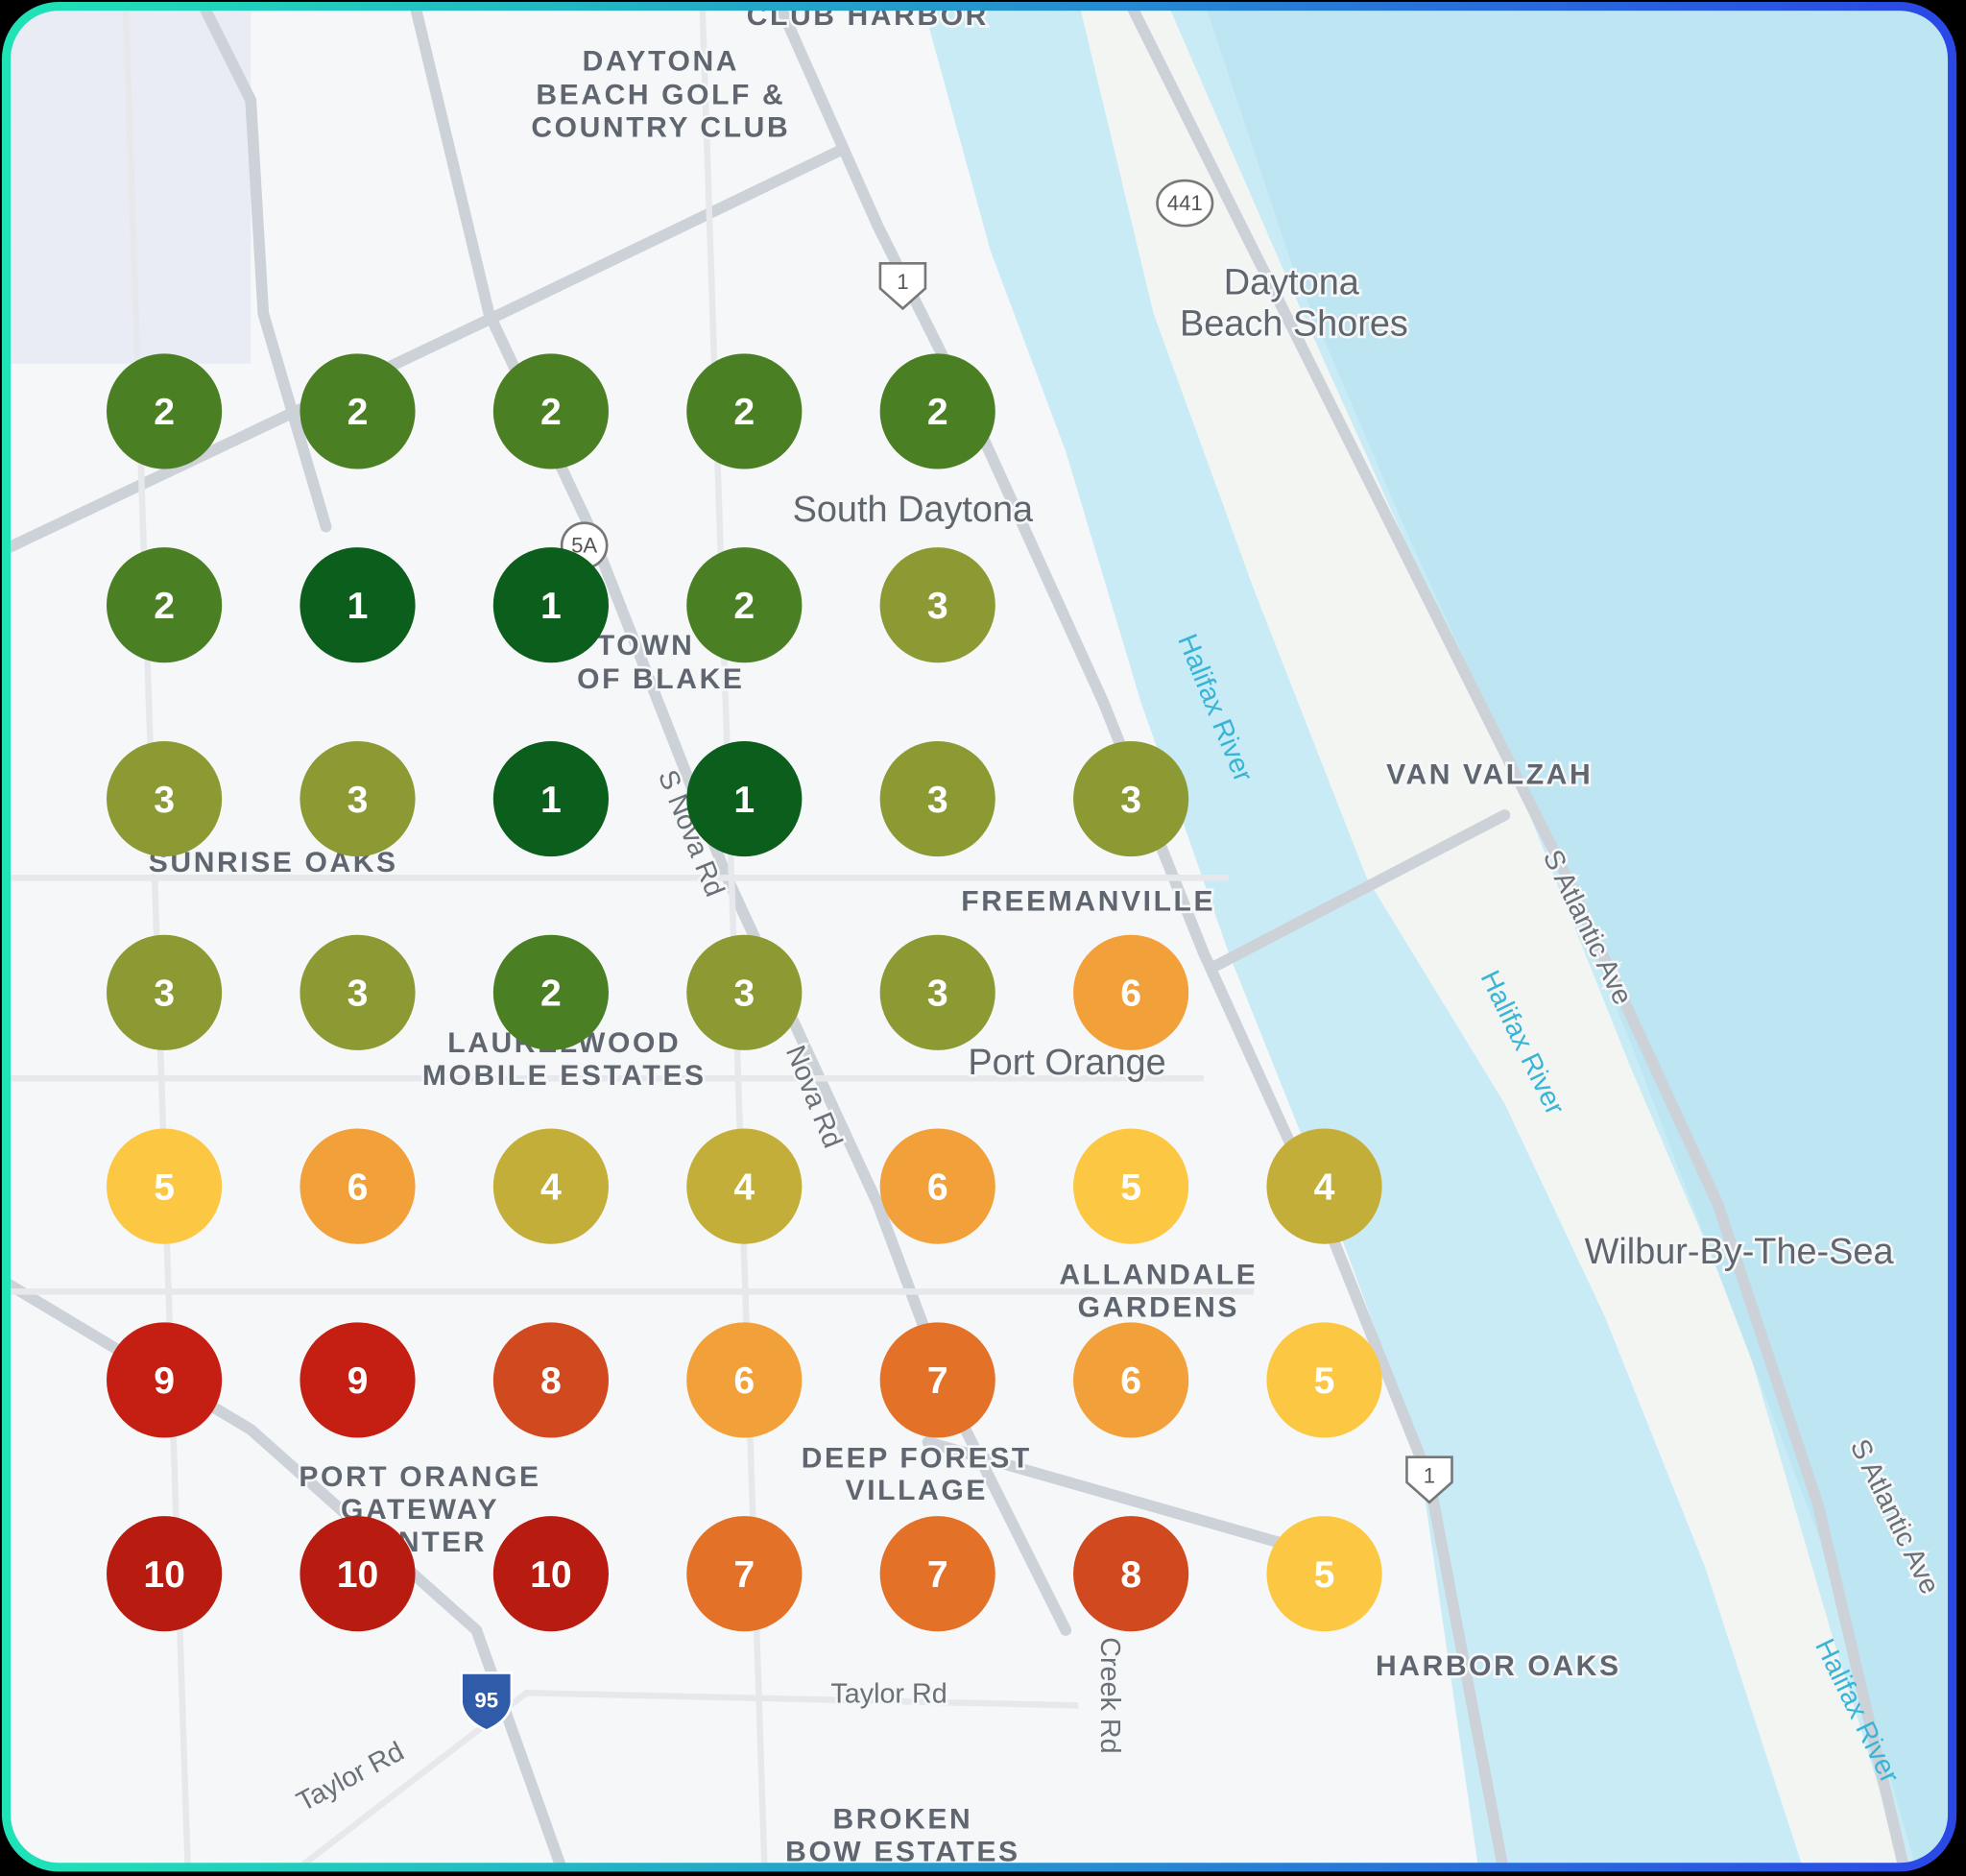 The height and width of the screenshot is (1876, 1966). What do you see at coordinates (917, 1491) in the screenshot?
I see `place-label: VILLAGE` at bounding box center [917, 1491].